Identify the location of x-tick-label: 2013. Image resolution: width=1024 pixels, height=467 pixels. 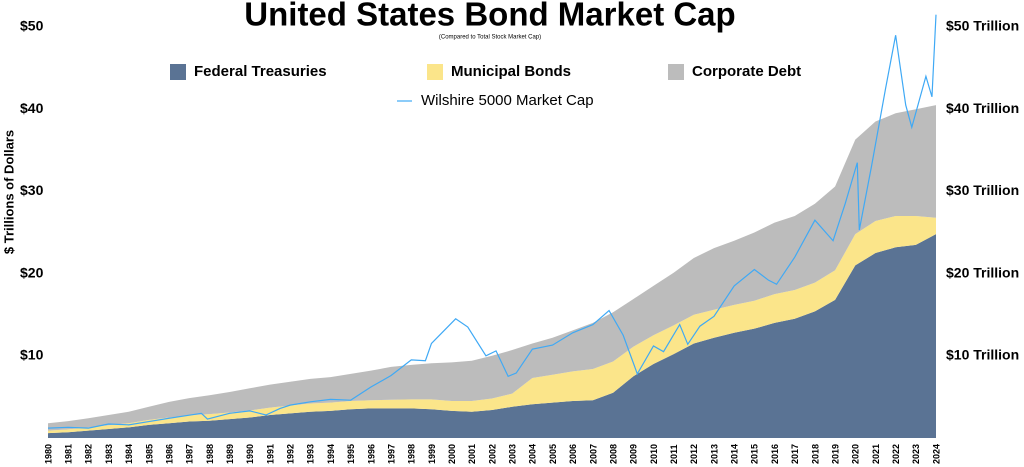
(714, 454).